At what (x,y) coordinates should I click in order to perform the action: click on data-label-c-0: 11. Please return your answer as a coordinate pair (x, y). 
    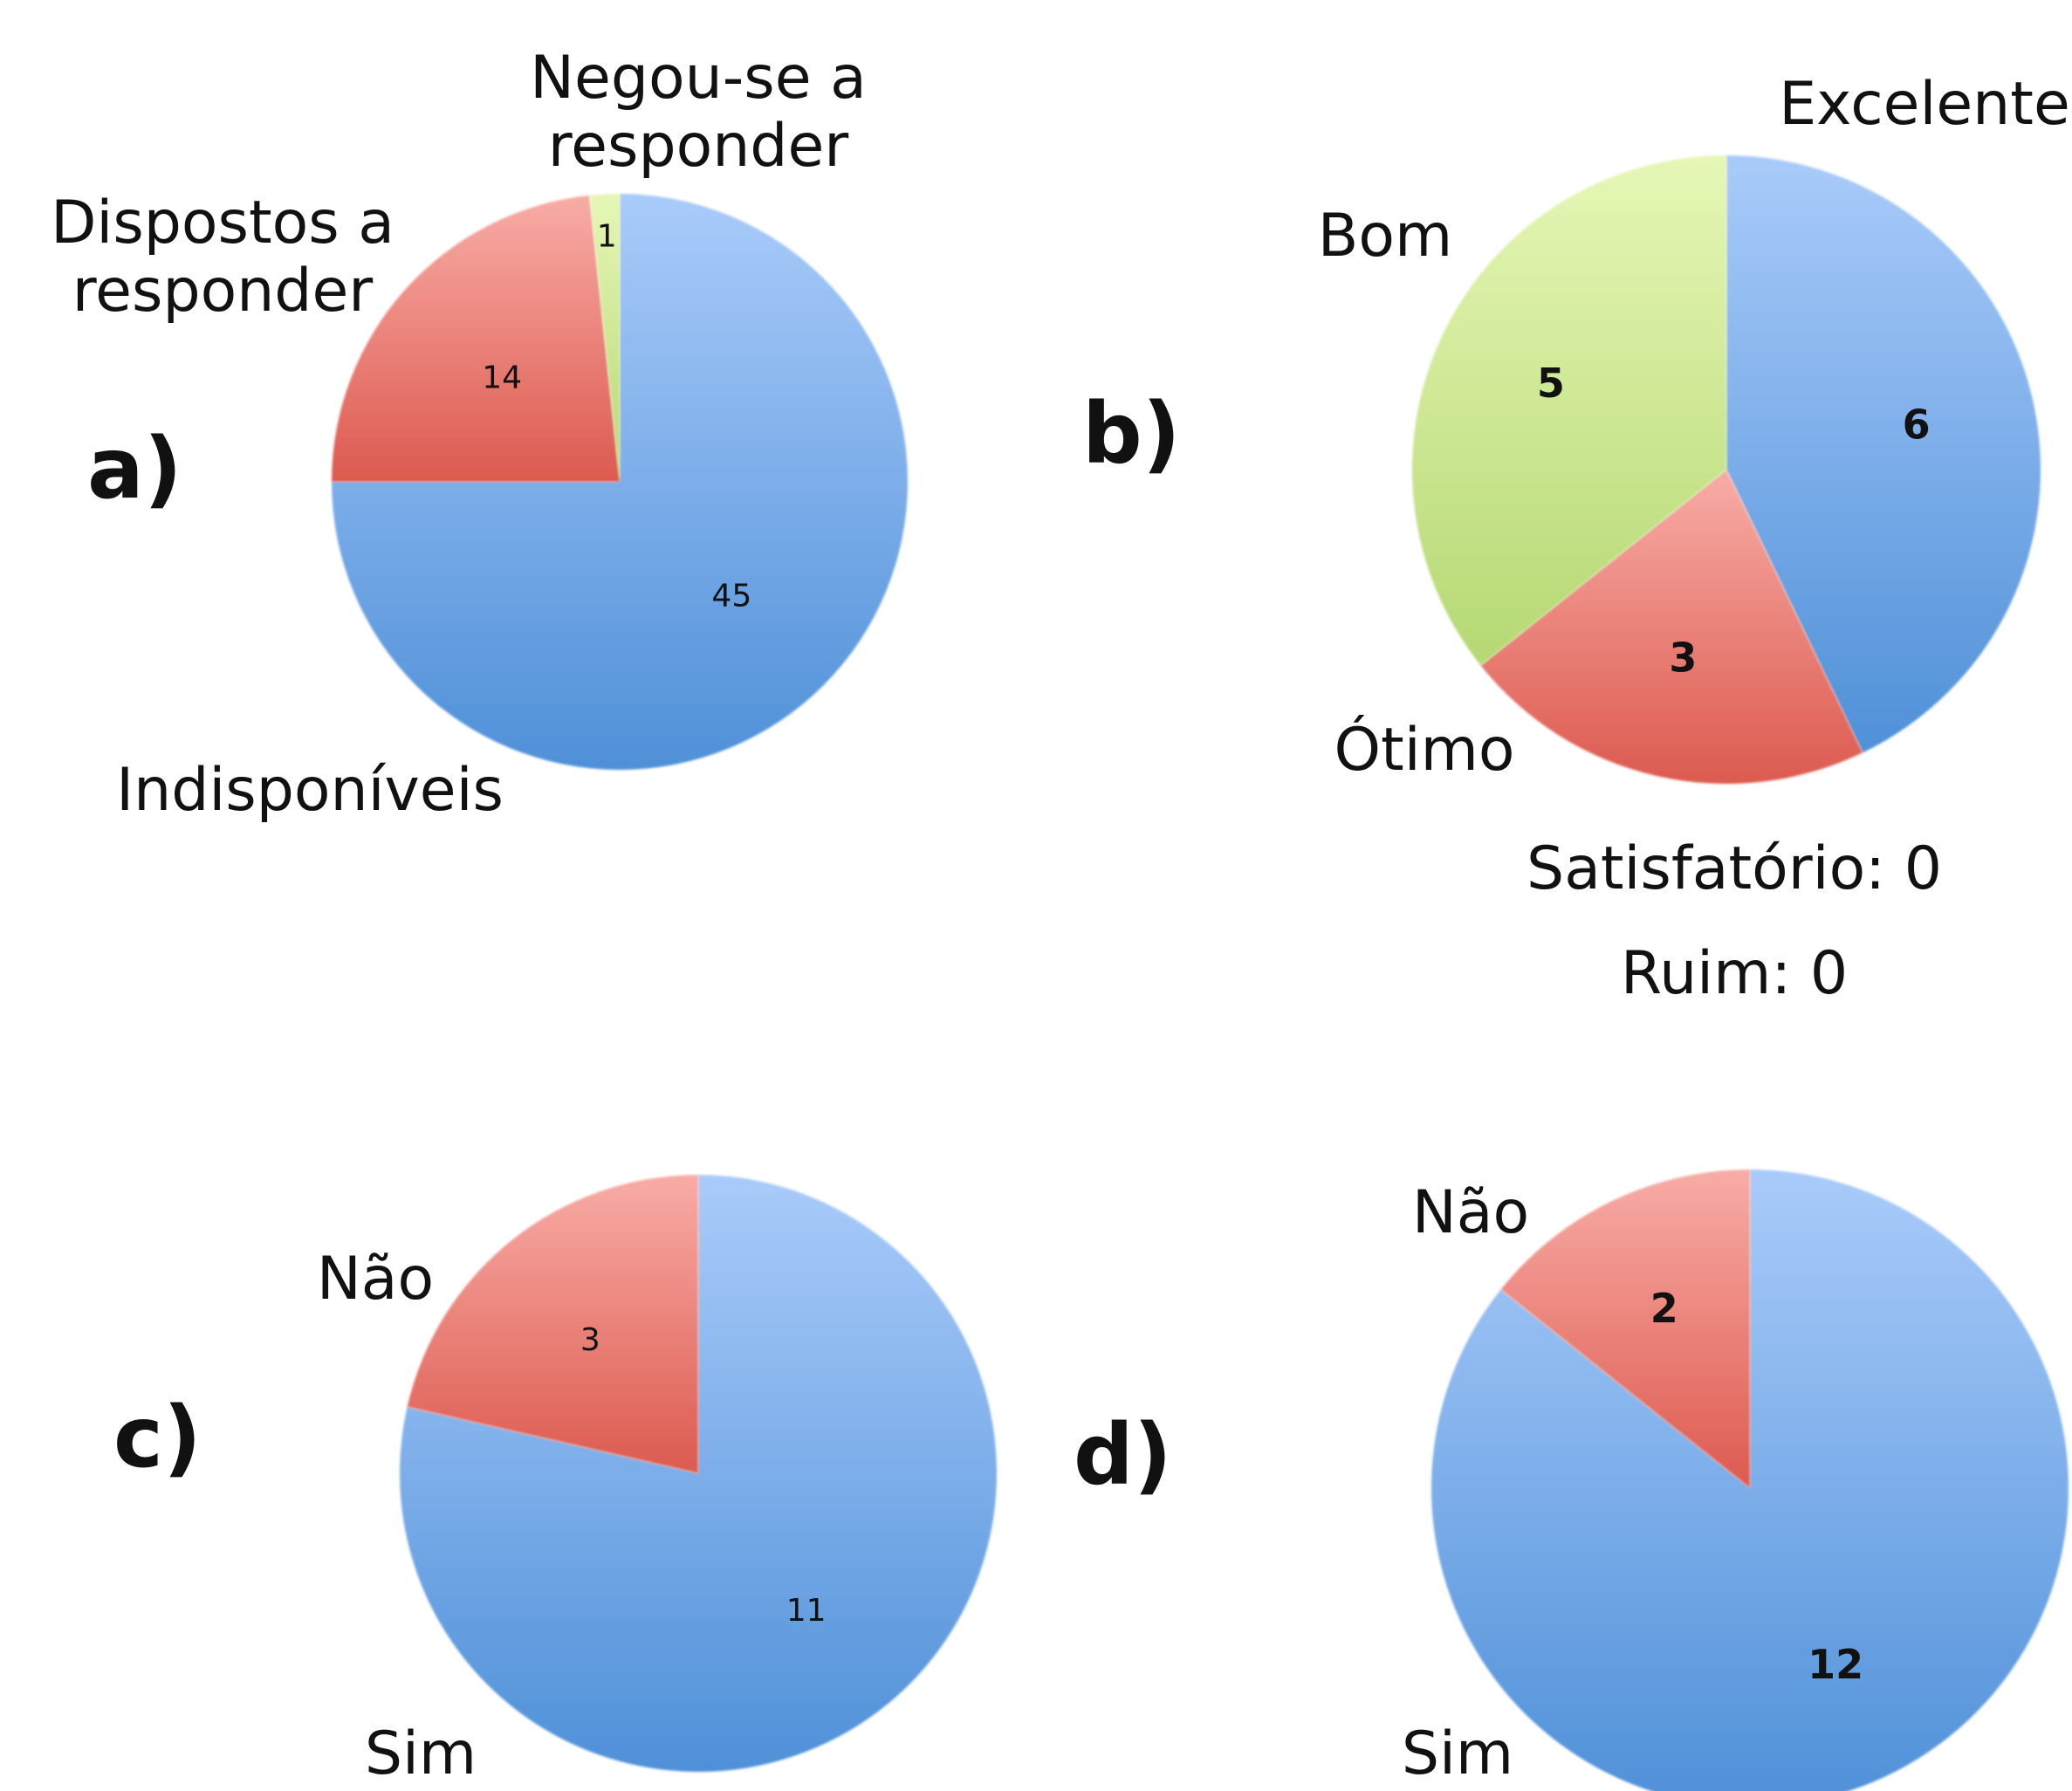
    Looking at the image, I should click on (806, 1611).